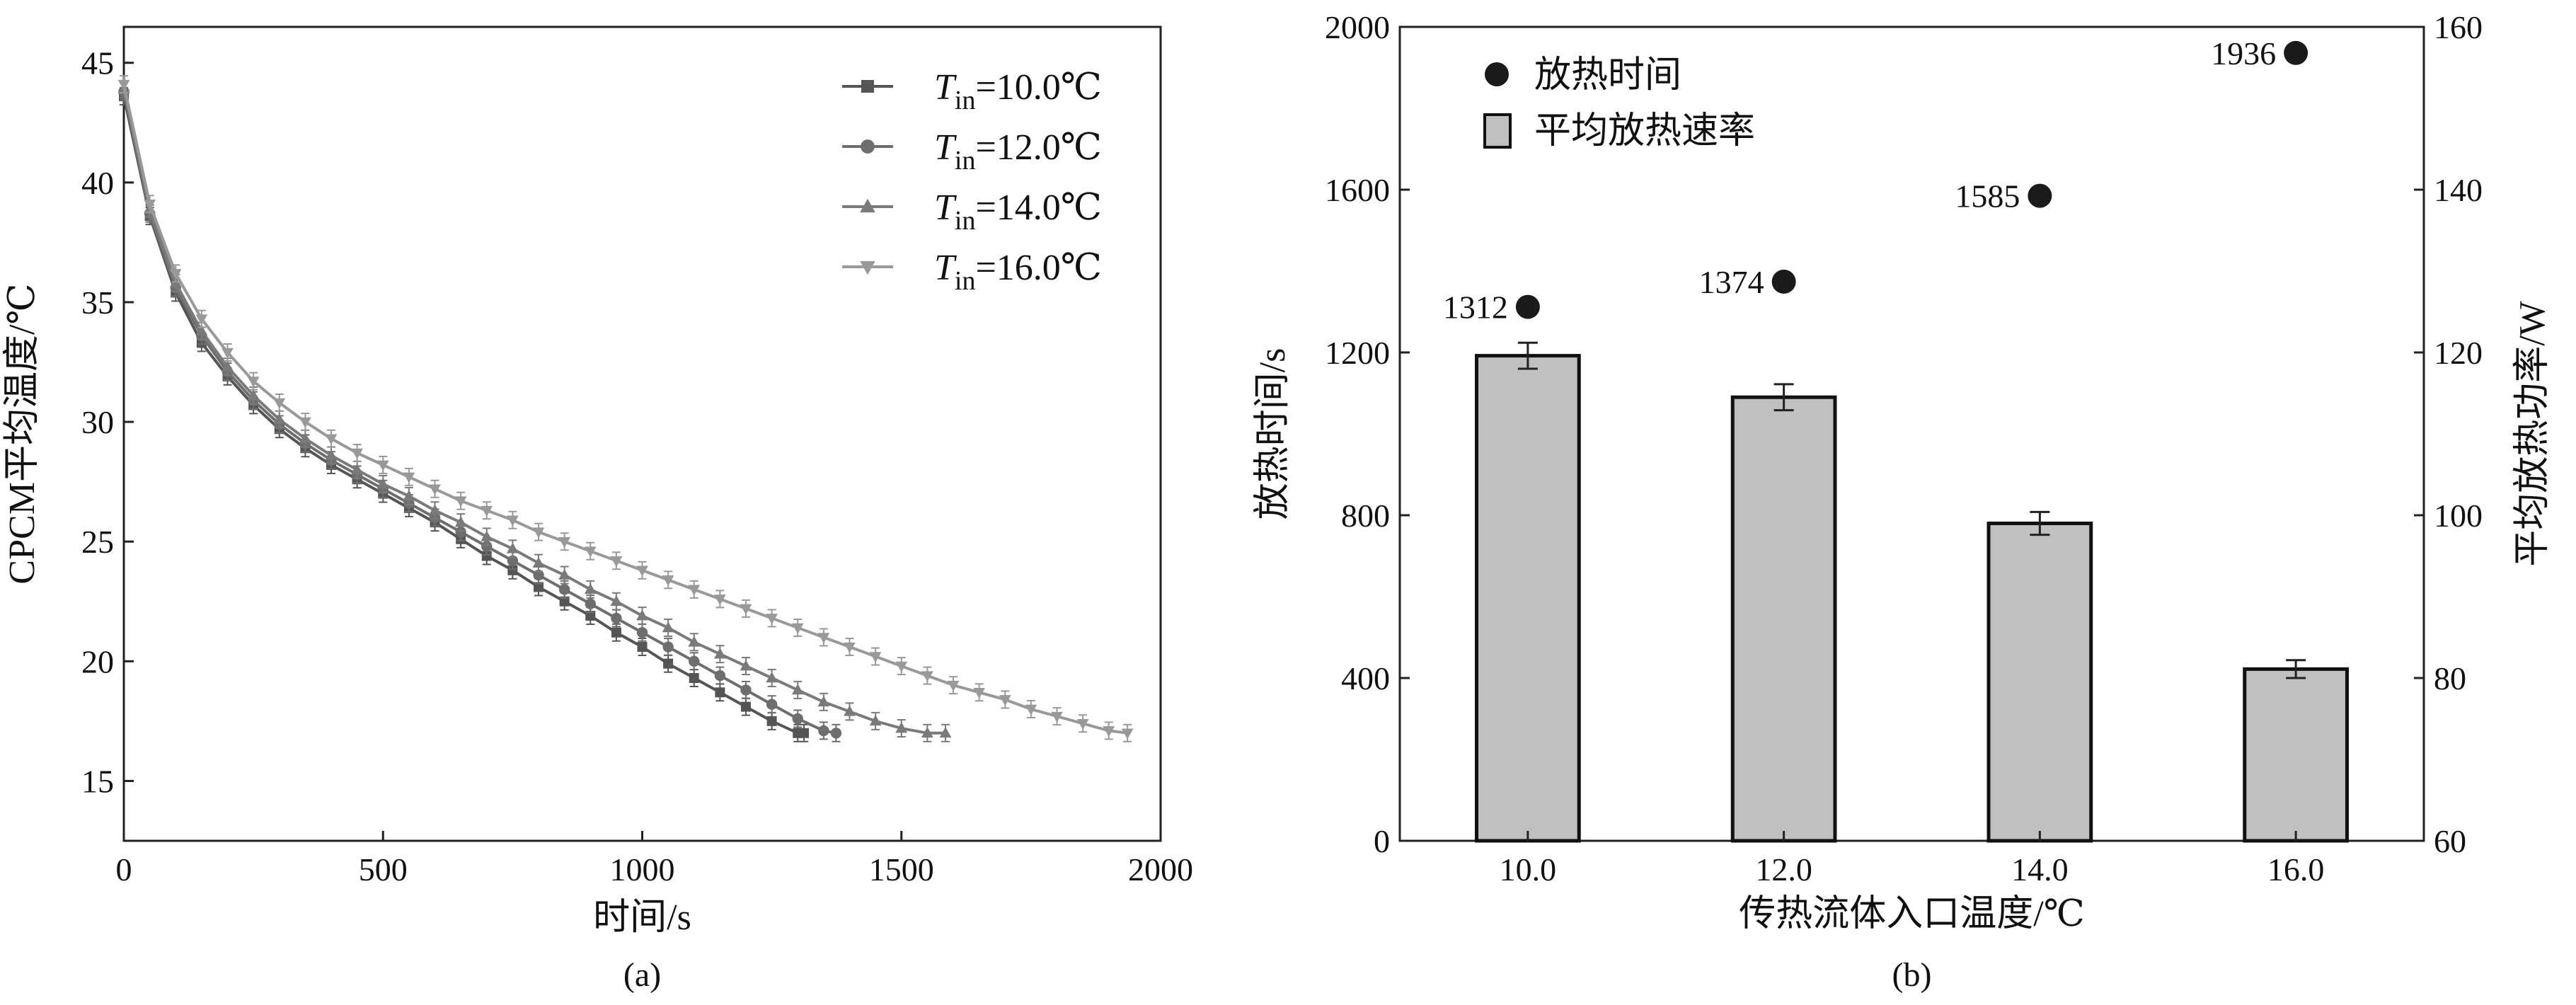  I want to click on y-tick-label: 0, so click(1382, 841).